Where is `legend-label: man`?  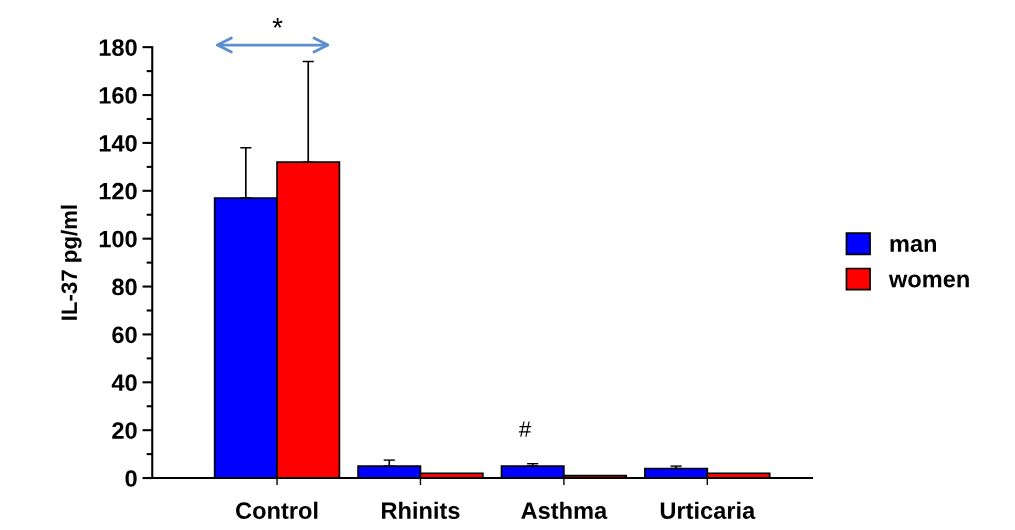 legend-label: man is located at coordinates (913, 246).